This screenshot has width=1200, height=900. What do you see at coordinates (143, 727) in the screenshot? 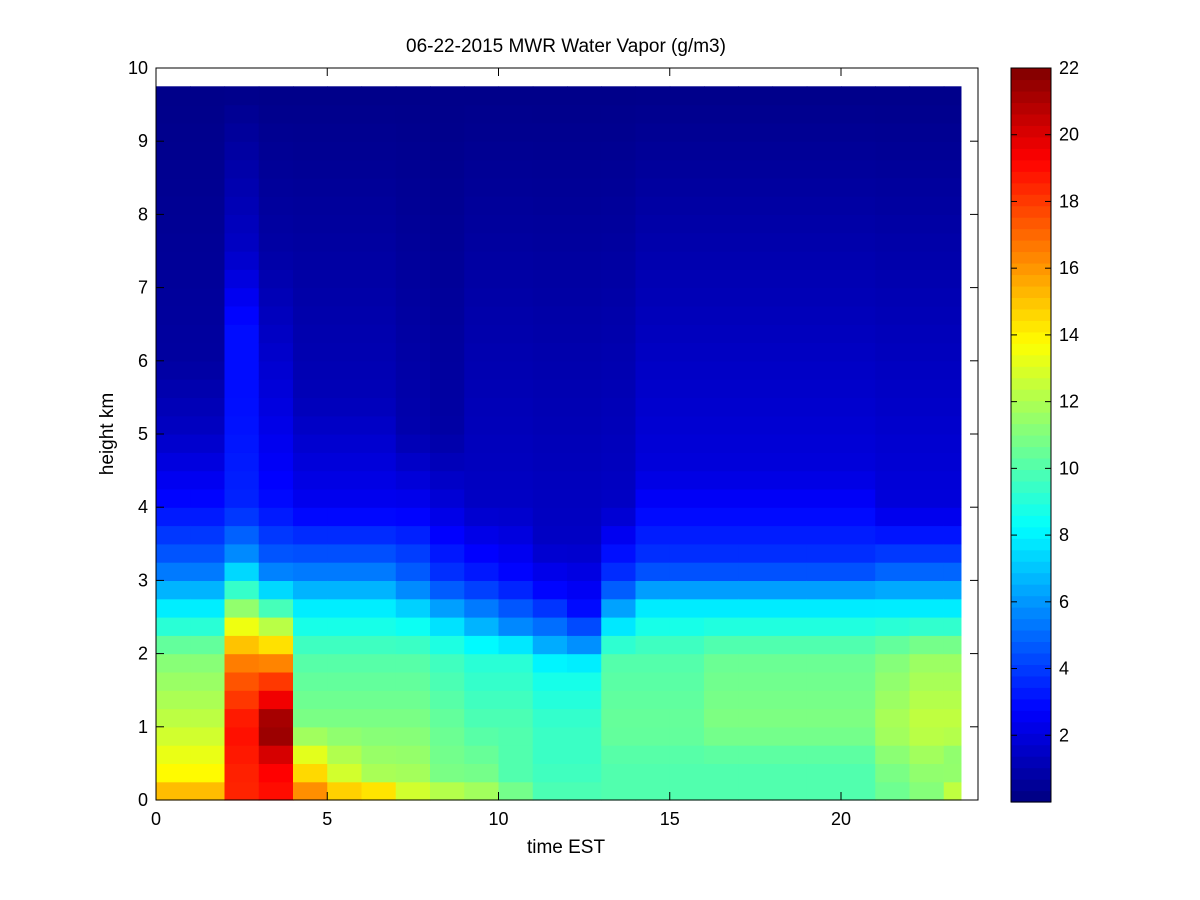
I see `y-tick-label: 1` at bounding box center [143, 727].